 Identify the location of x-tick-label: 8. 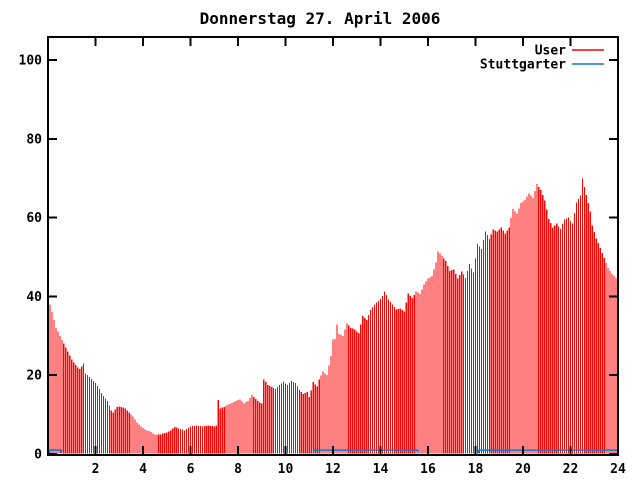
(238, 469).